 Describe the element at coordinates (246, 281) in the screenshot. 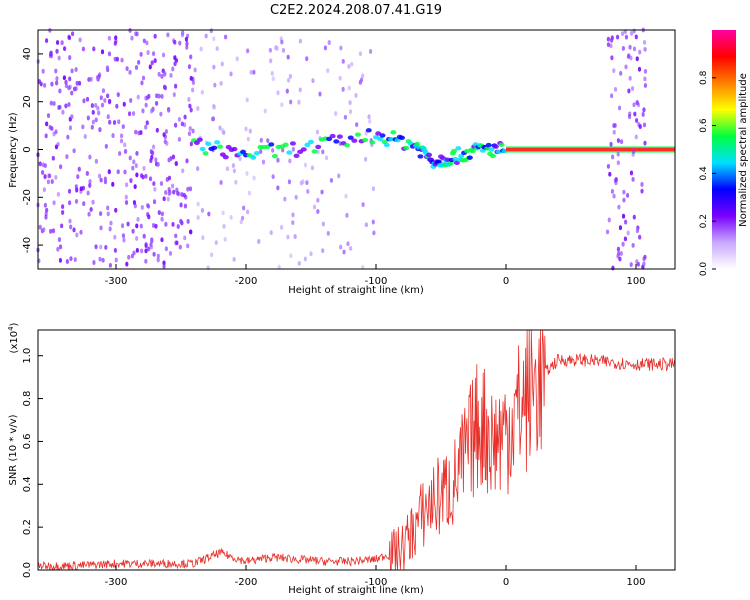

I see `spectrogram-x-tick-label: -200` at that location.